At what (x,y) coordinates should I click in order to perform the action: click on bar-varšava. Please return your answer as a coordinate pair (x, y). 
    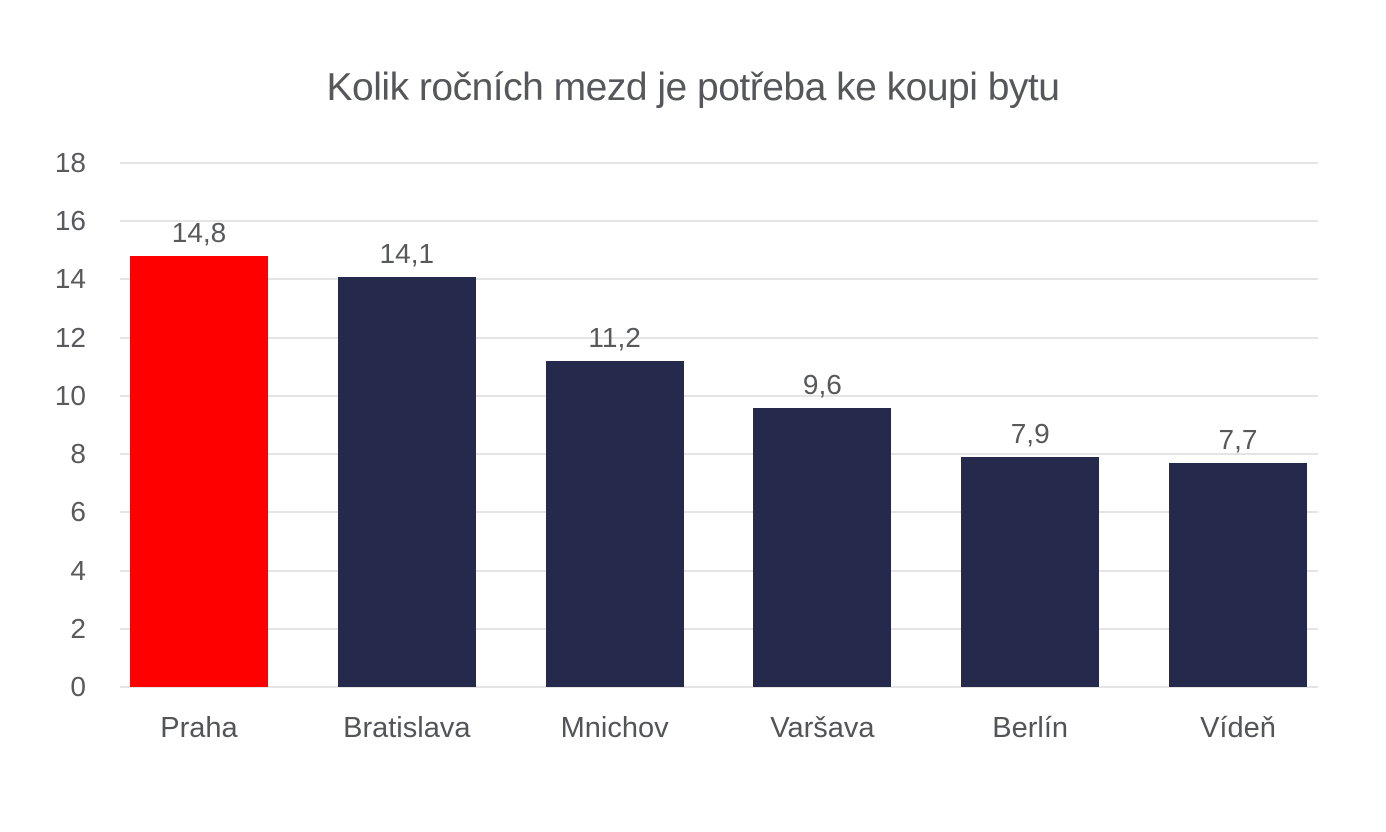
    Looking at the image, I should click on (822, 547).